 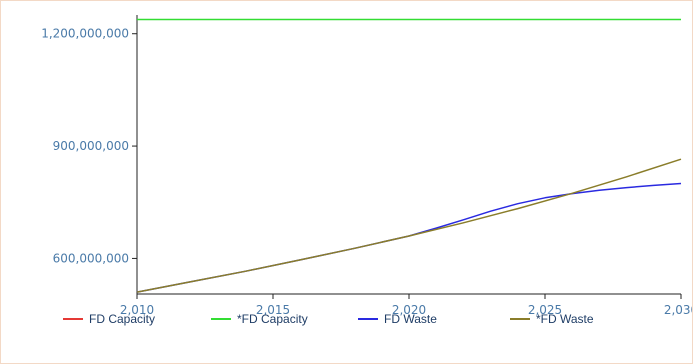 What do you see at coordinates (85, 34) in the screenshot?
I see `y-tick-label: 1,200,000,000` at bounding box center [85, 34].